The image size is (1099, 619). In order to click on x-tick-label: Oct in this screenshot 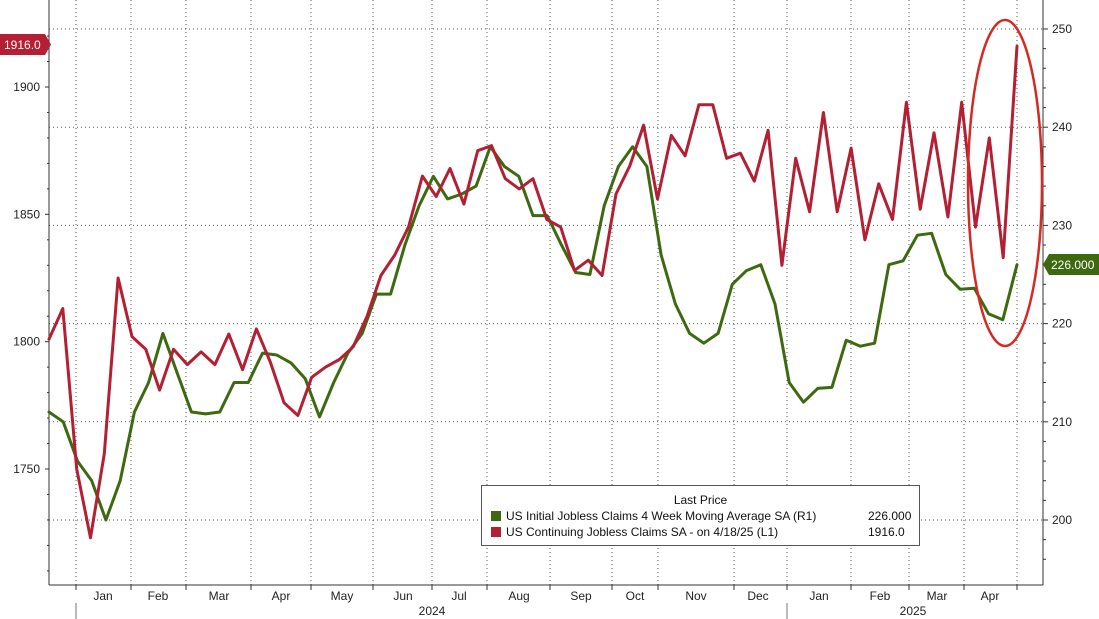, I will do `click(635, 596)`.